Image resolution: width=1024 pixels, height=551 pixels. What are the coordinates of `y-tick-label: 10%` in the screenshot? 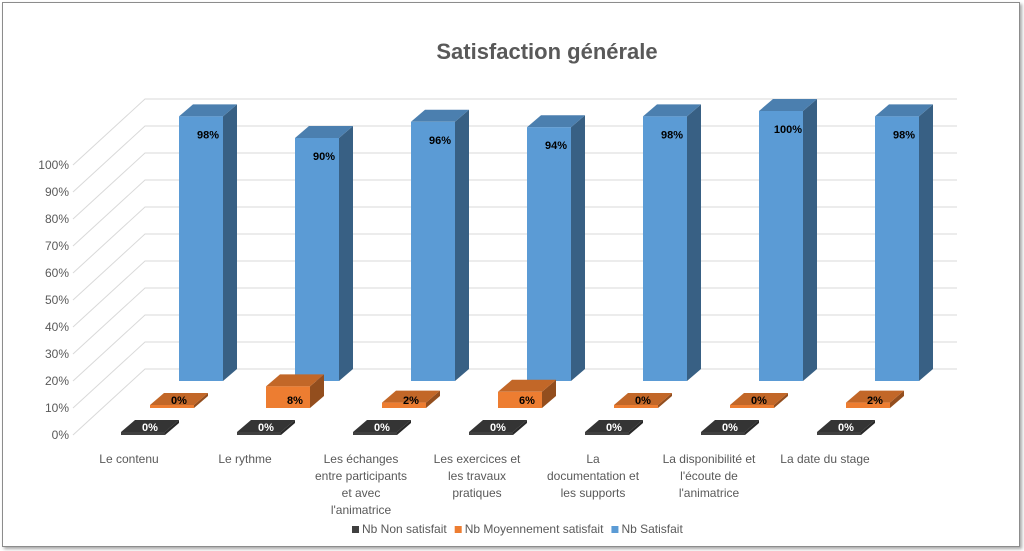 It's located at (57, 408).